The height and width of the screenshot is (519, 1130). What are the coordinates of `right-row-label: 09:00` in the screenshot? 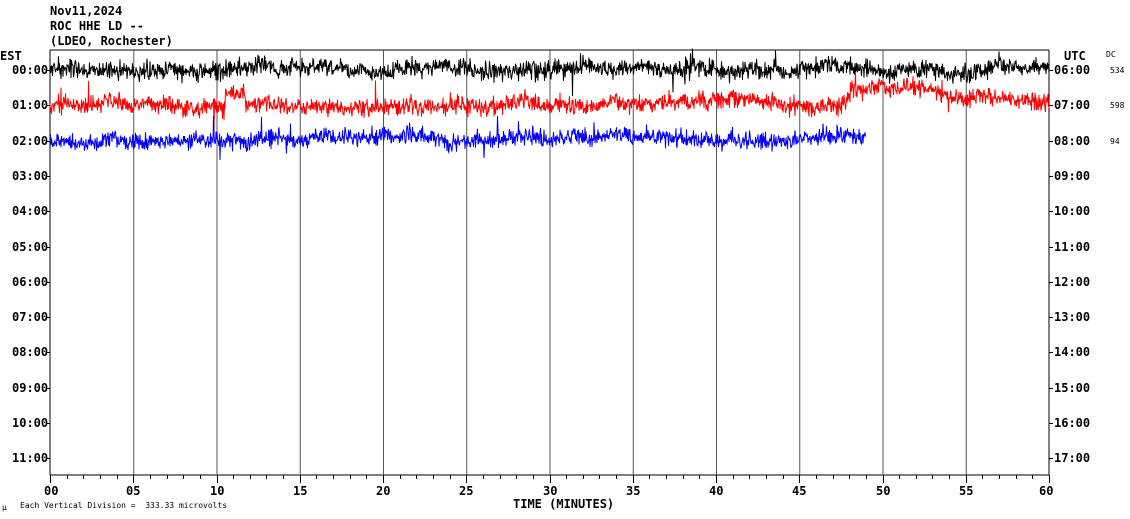 It's located at (1072, 176).